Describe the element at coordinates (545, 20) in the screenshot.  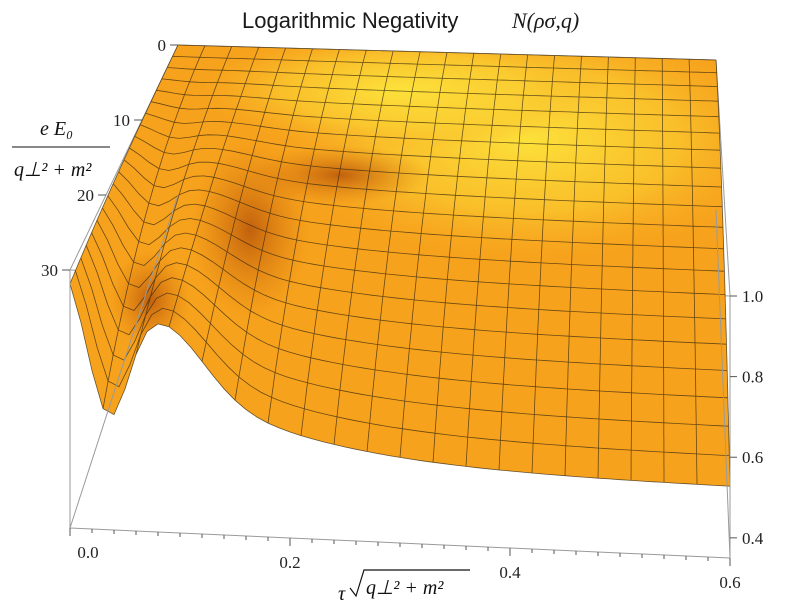
I see `title-math: N(ρσ,q)` at that location.